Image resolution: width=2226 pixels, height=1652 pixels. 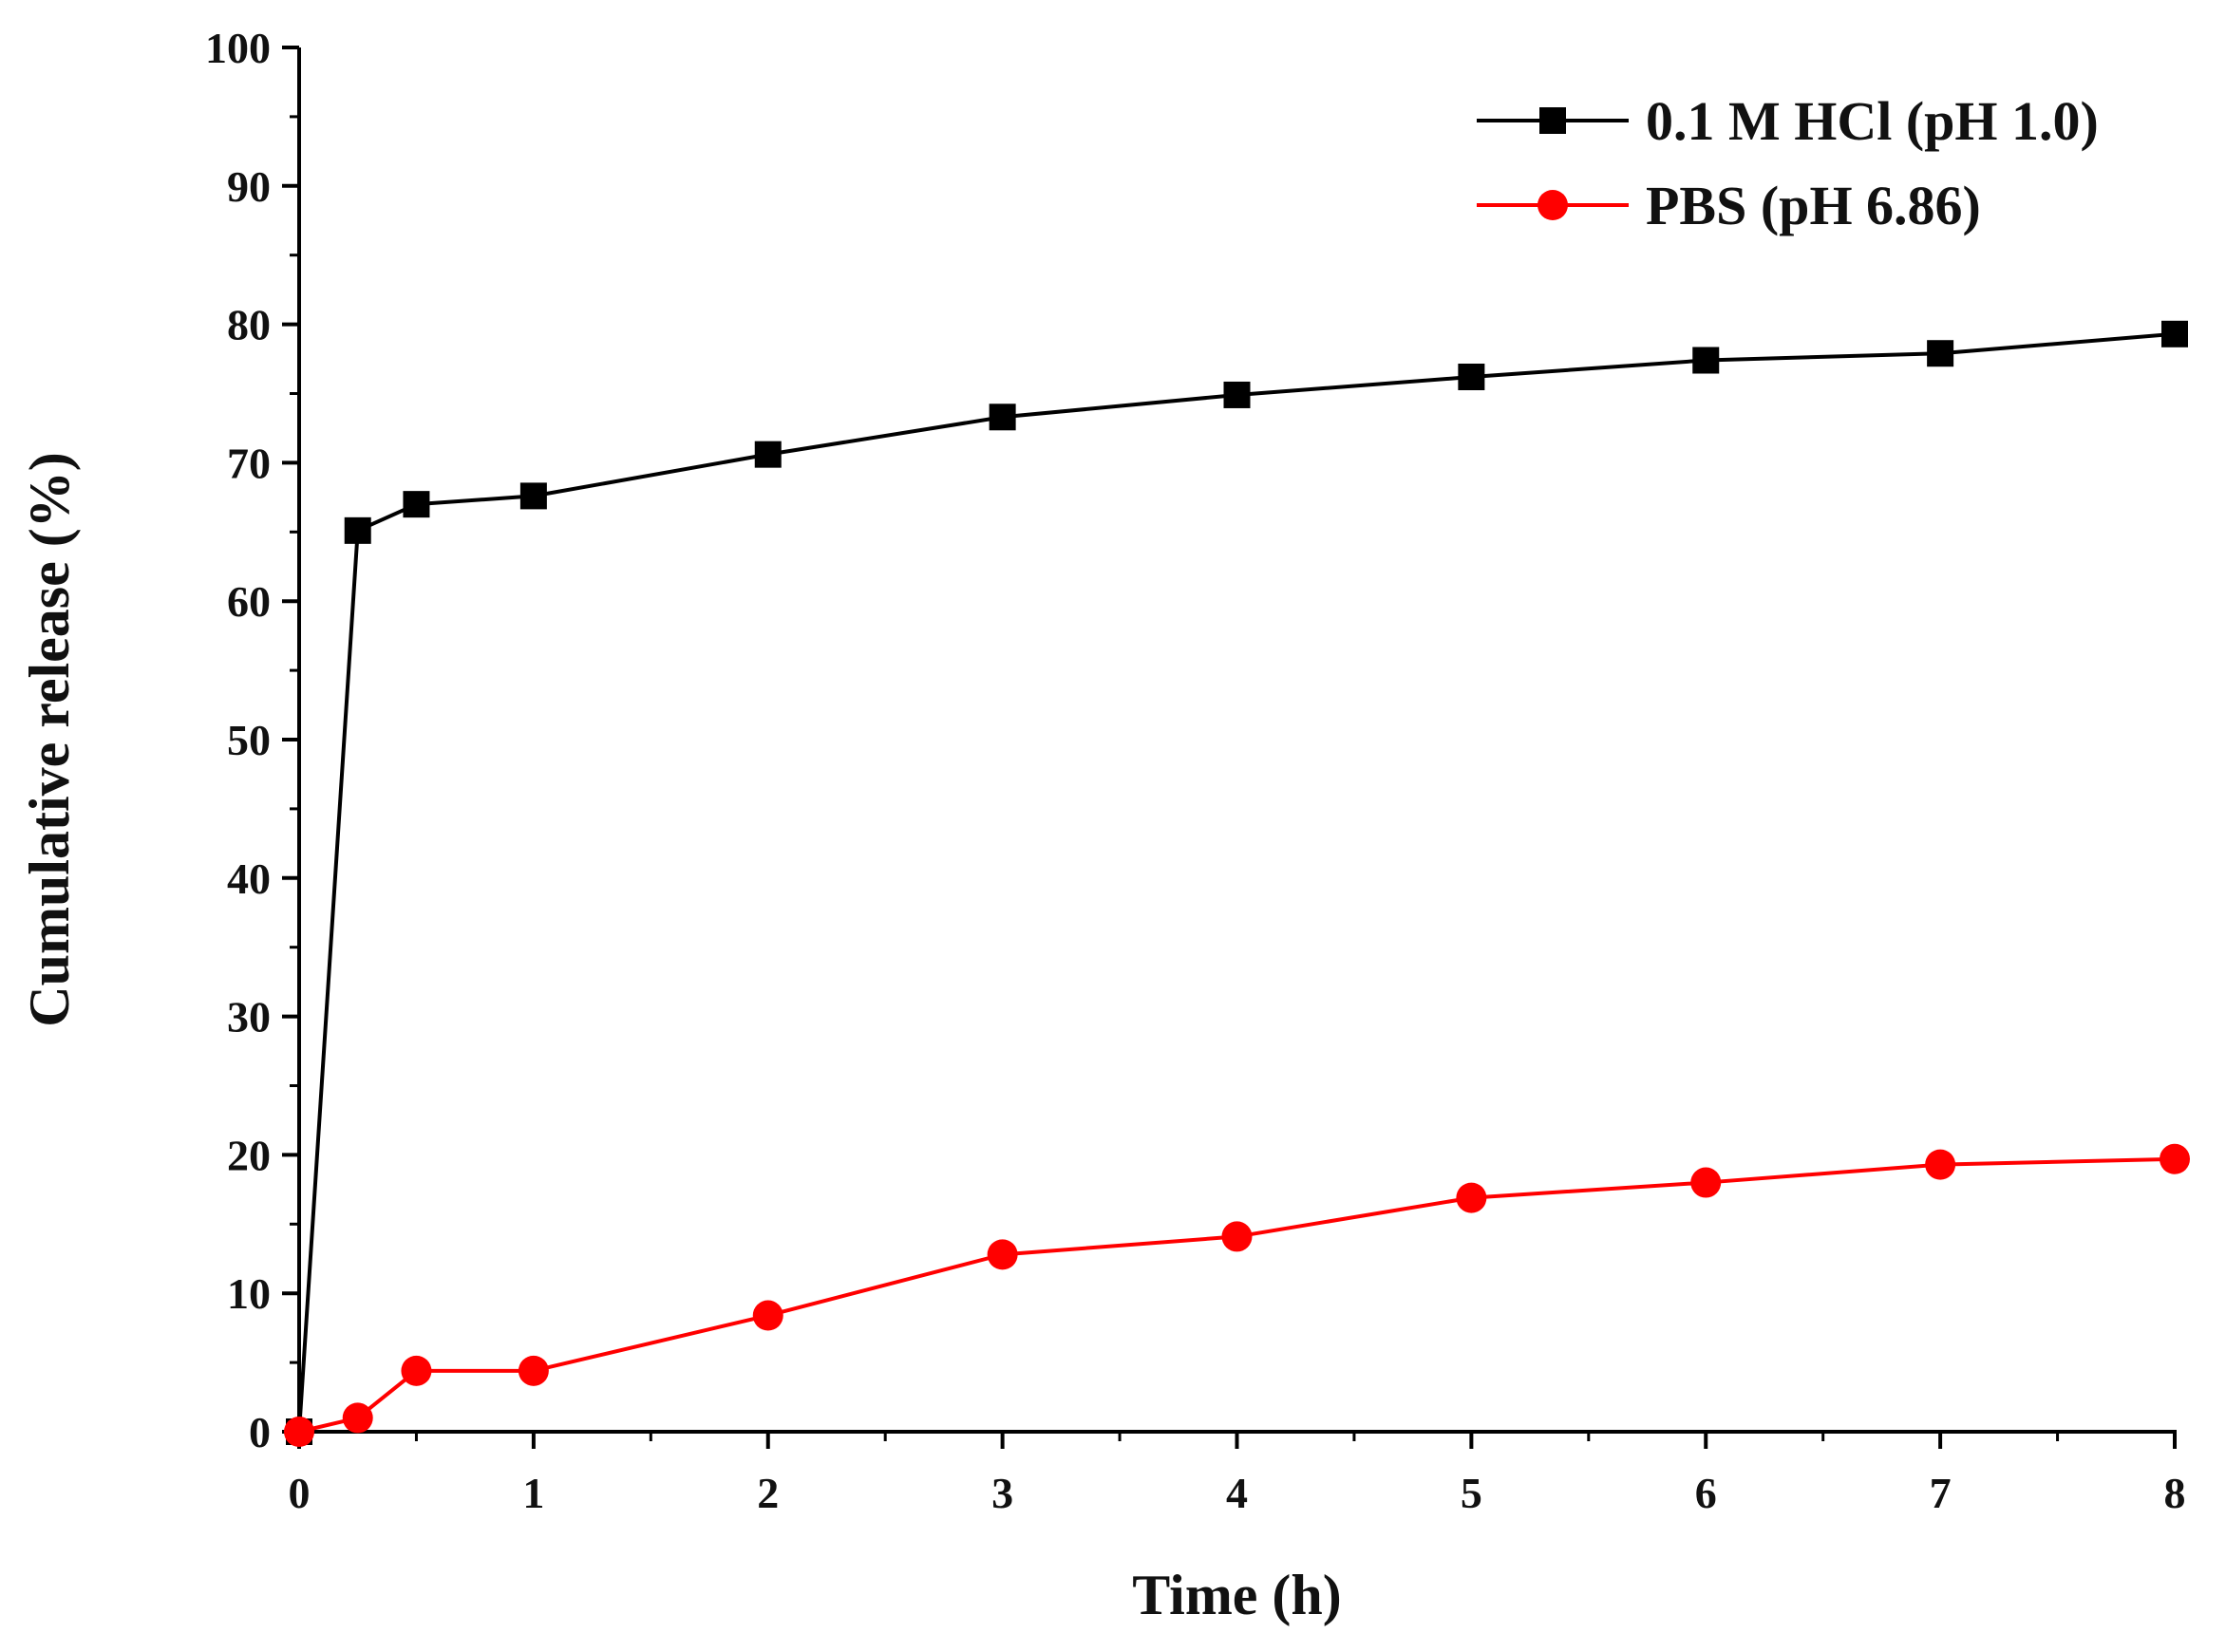 What do you see at coordinates (249, 463) in the screenshot?
I see `y-tick-label: 70` at bounding box center [249, 463].